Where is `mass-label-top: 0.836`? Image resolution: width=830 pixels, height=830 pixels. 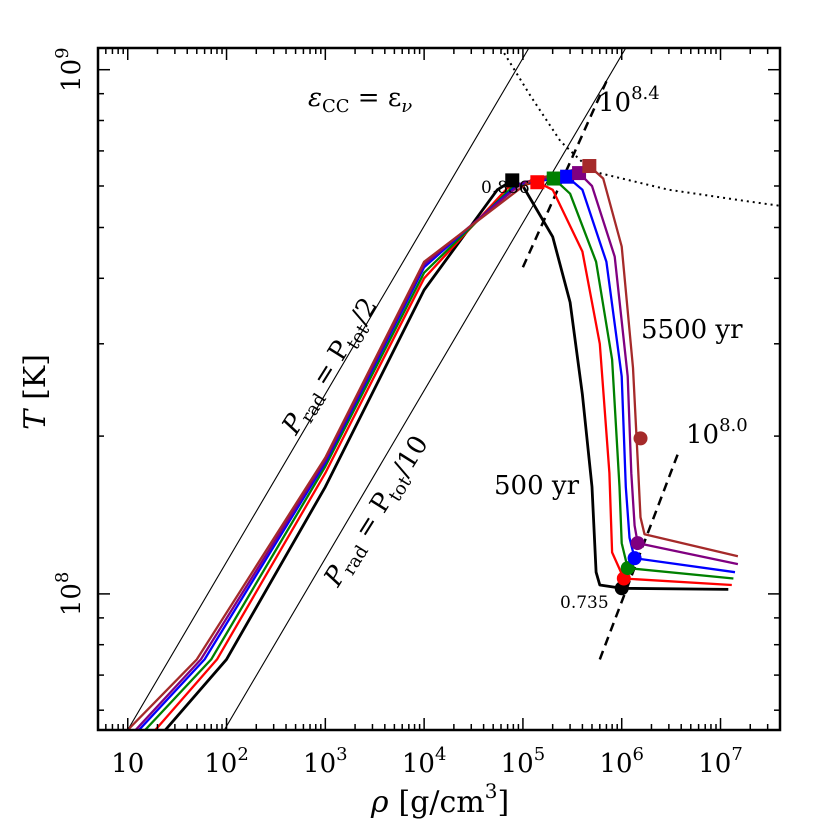
mass-label-top: 0.836 is located at coordinates (505, 188).